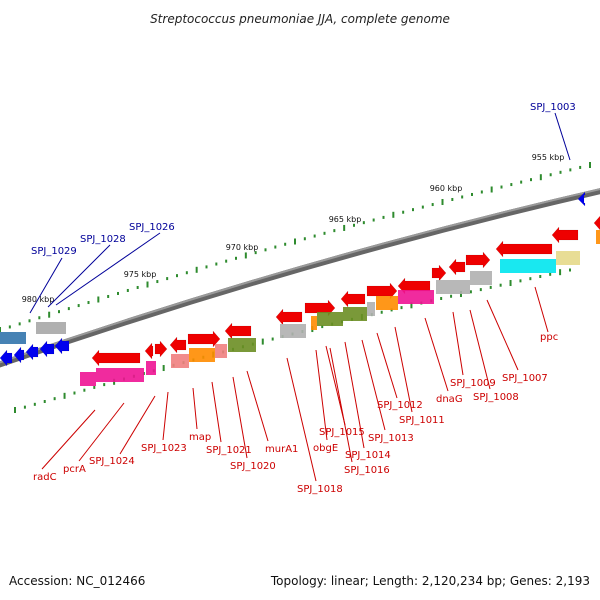 The width and height of the screenshot is (600, 600). What do you see at coordinates (422, 420) in the screenshot?
I see `gene-label: SPJ_1011` at bounding box center [422, 420].